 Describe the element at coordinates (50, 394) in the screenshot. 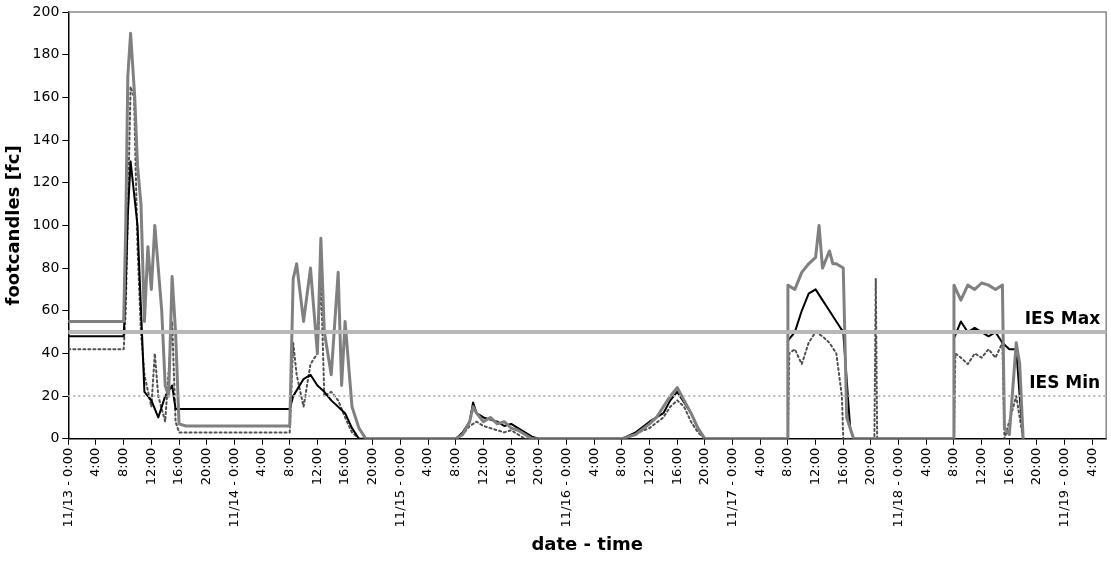

I see `y-tick-label: 20` at that location.